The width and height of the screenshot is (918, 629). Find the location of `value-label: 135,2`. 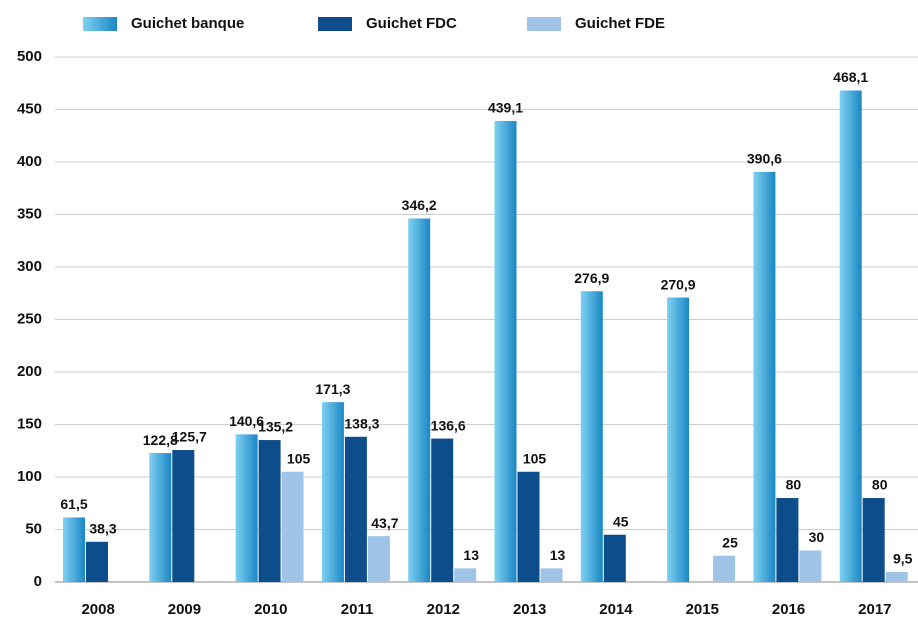

value-label: 135,2 is located at coordinates (275, 427).